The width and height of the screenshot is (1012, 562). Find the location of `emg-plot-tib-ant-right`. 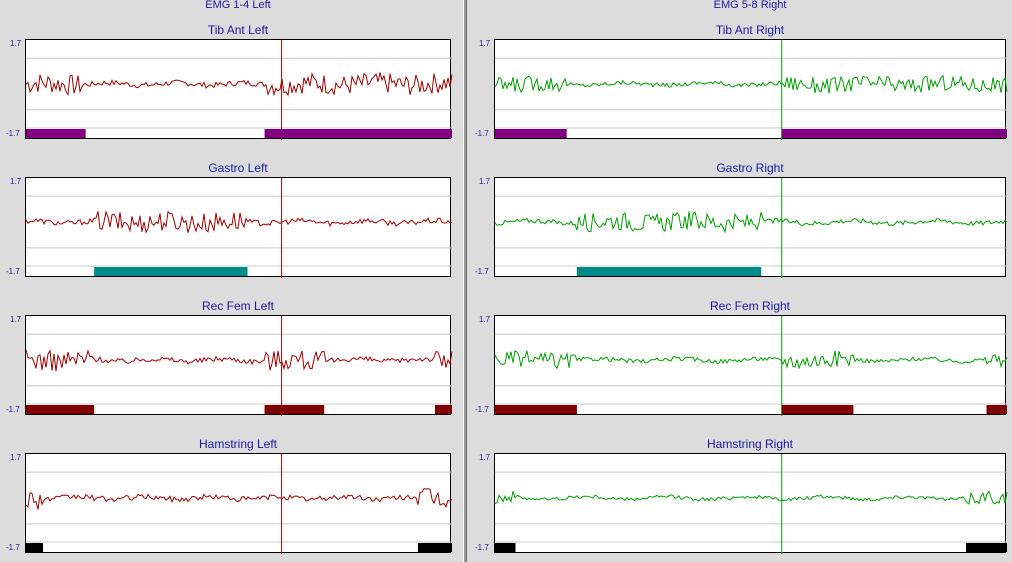

emg-plot-tib-ant-right is located at coordinates (751, 89).